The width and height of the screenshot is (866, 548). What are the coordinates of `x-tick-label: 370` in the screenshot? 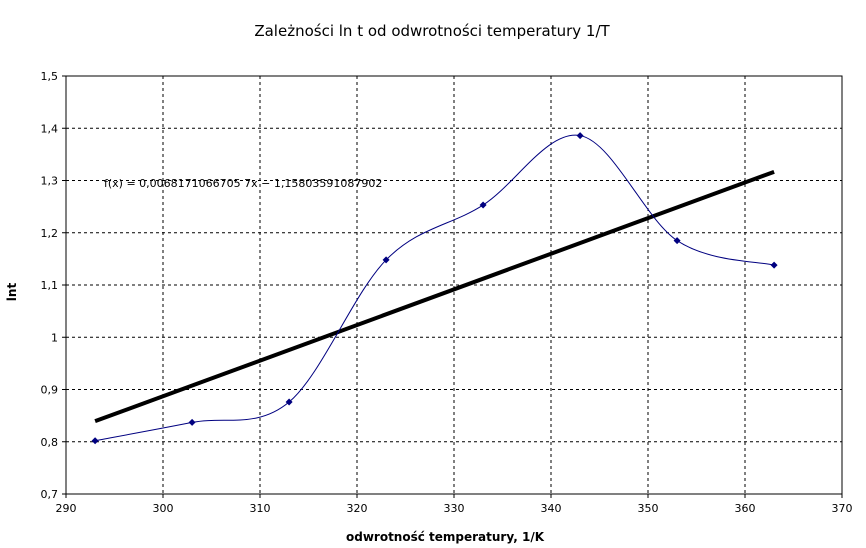 It's located at (842, 508).